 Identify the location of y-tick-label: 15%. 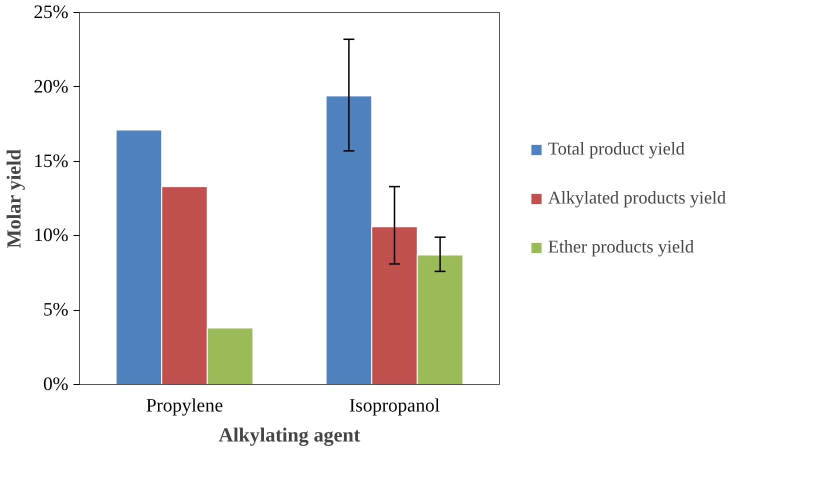
(51, 161).